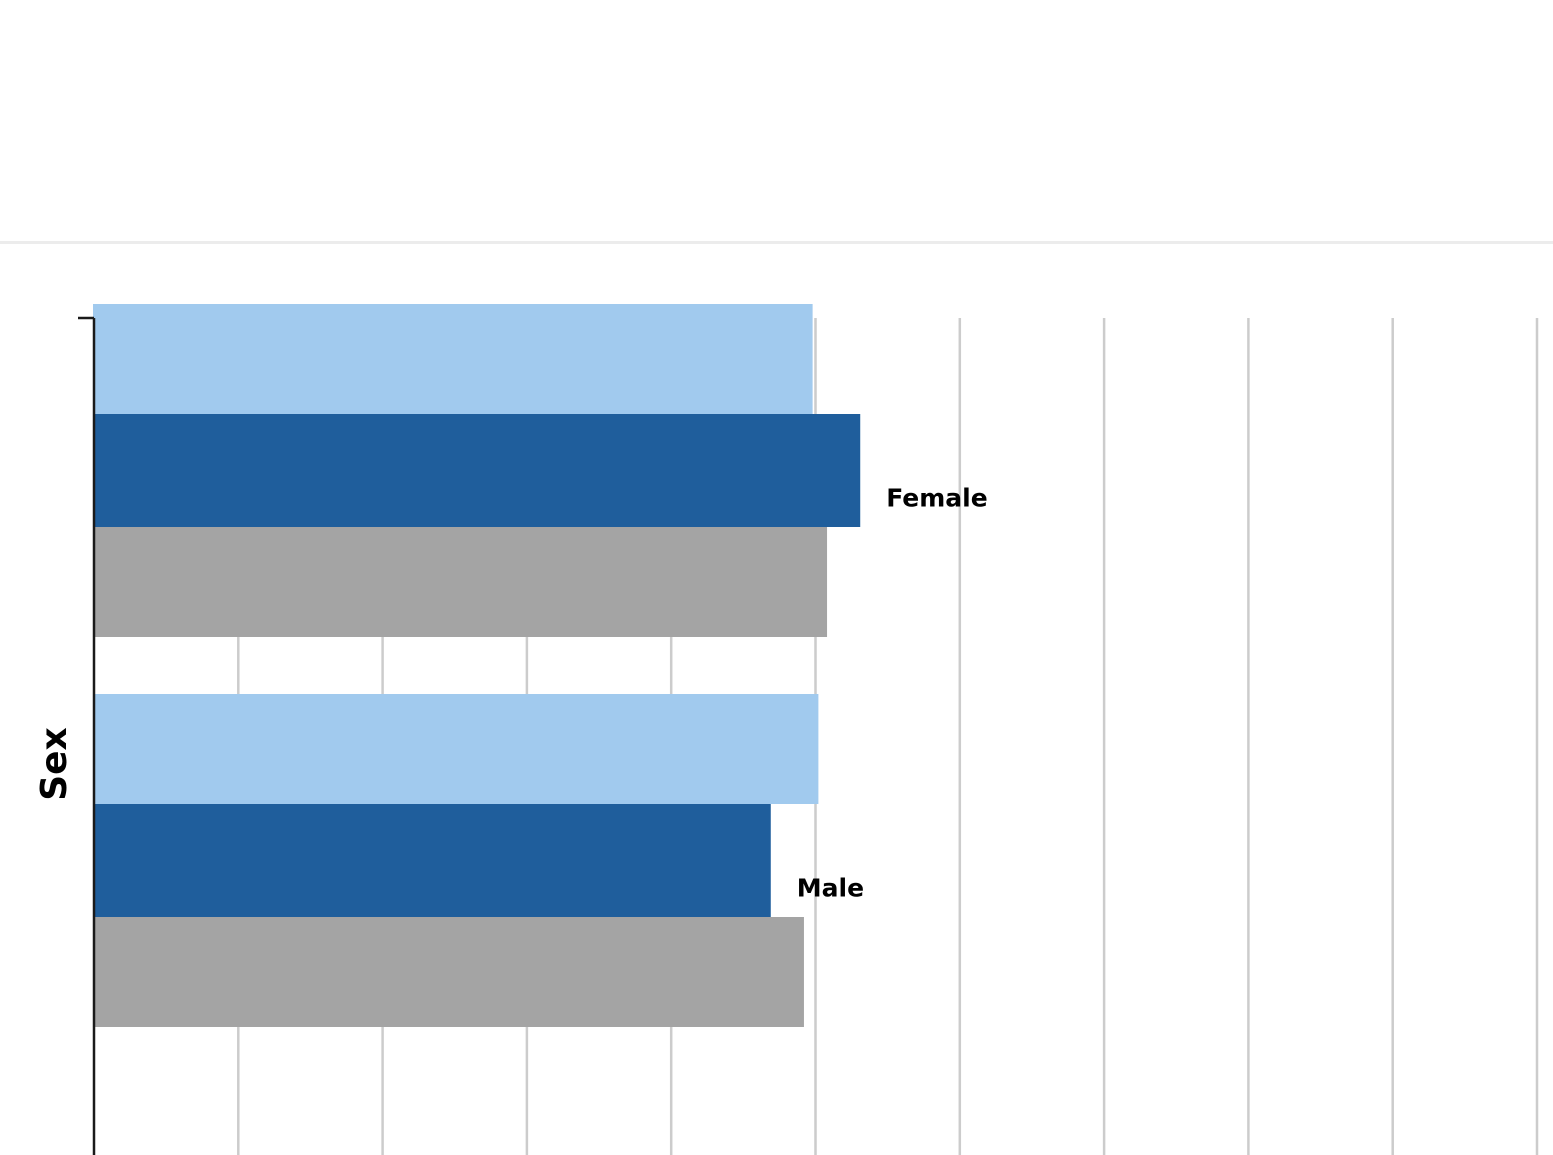 The width and height of the screenshot is (1553, 1155). I want to click on header-divider, so click(776, 242).